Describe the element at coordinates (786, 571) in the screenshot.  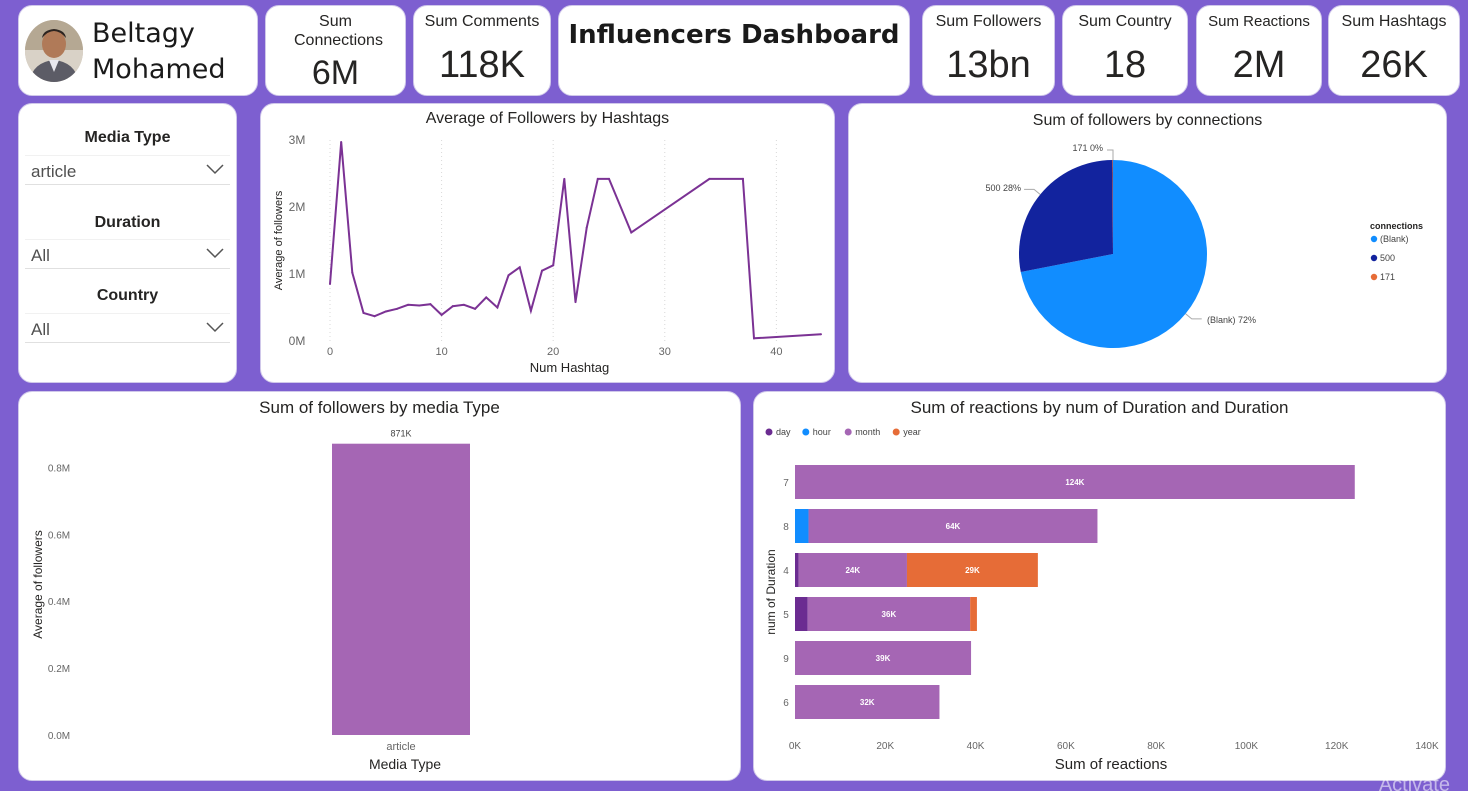
I see `y-tick-label: 4` at that location.